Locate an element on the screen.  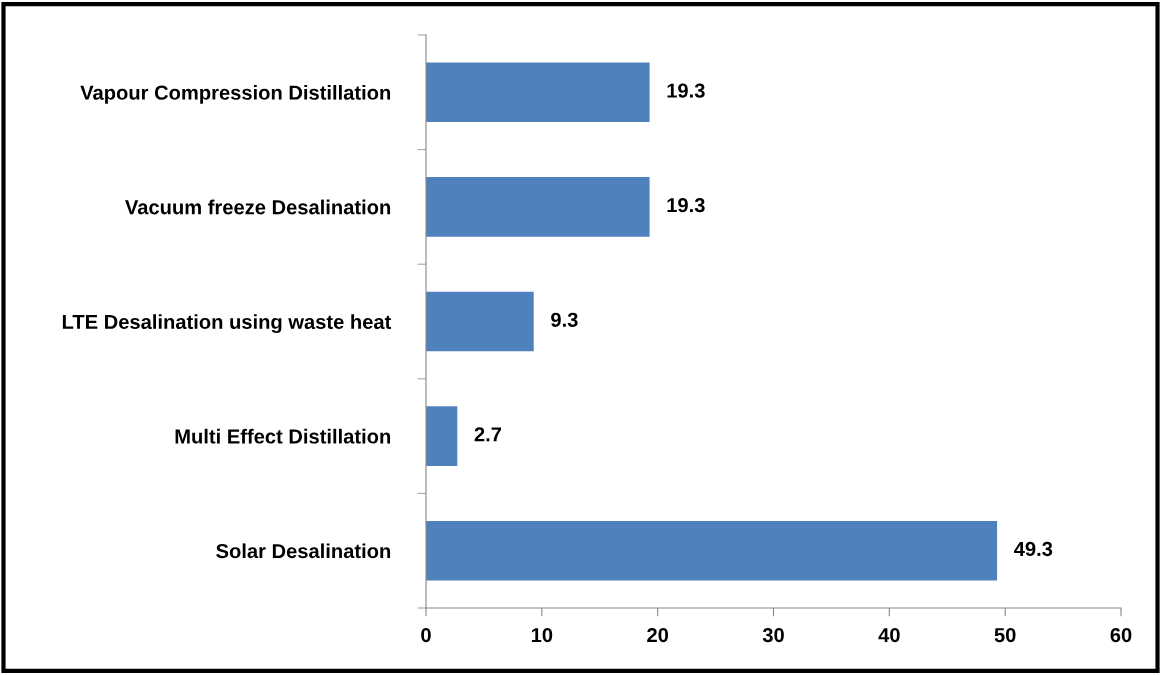
data-label: 49.3 is located at coordinates (1033, 549).